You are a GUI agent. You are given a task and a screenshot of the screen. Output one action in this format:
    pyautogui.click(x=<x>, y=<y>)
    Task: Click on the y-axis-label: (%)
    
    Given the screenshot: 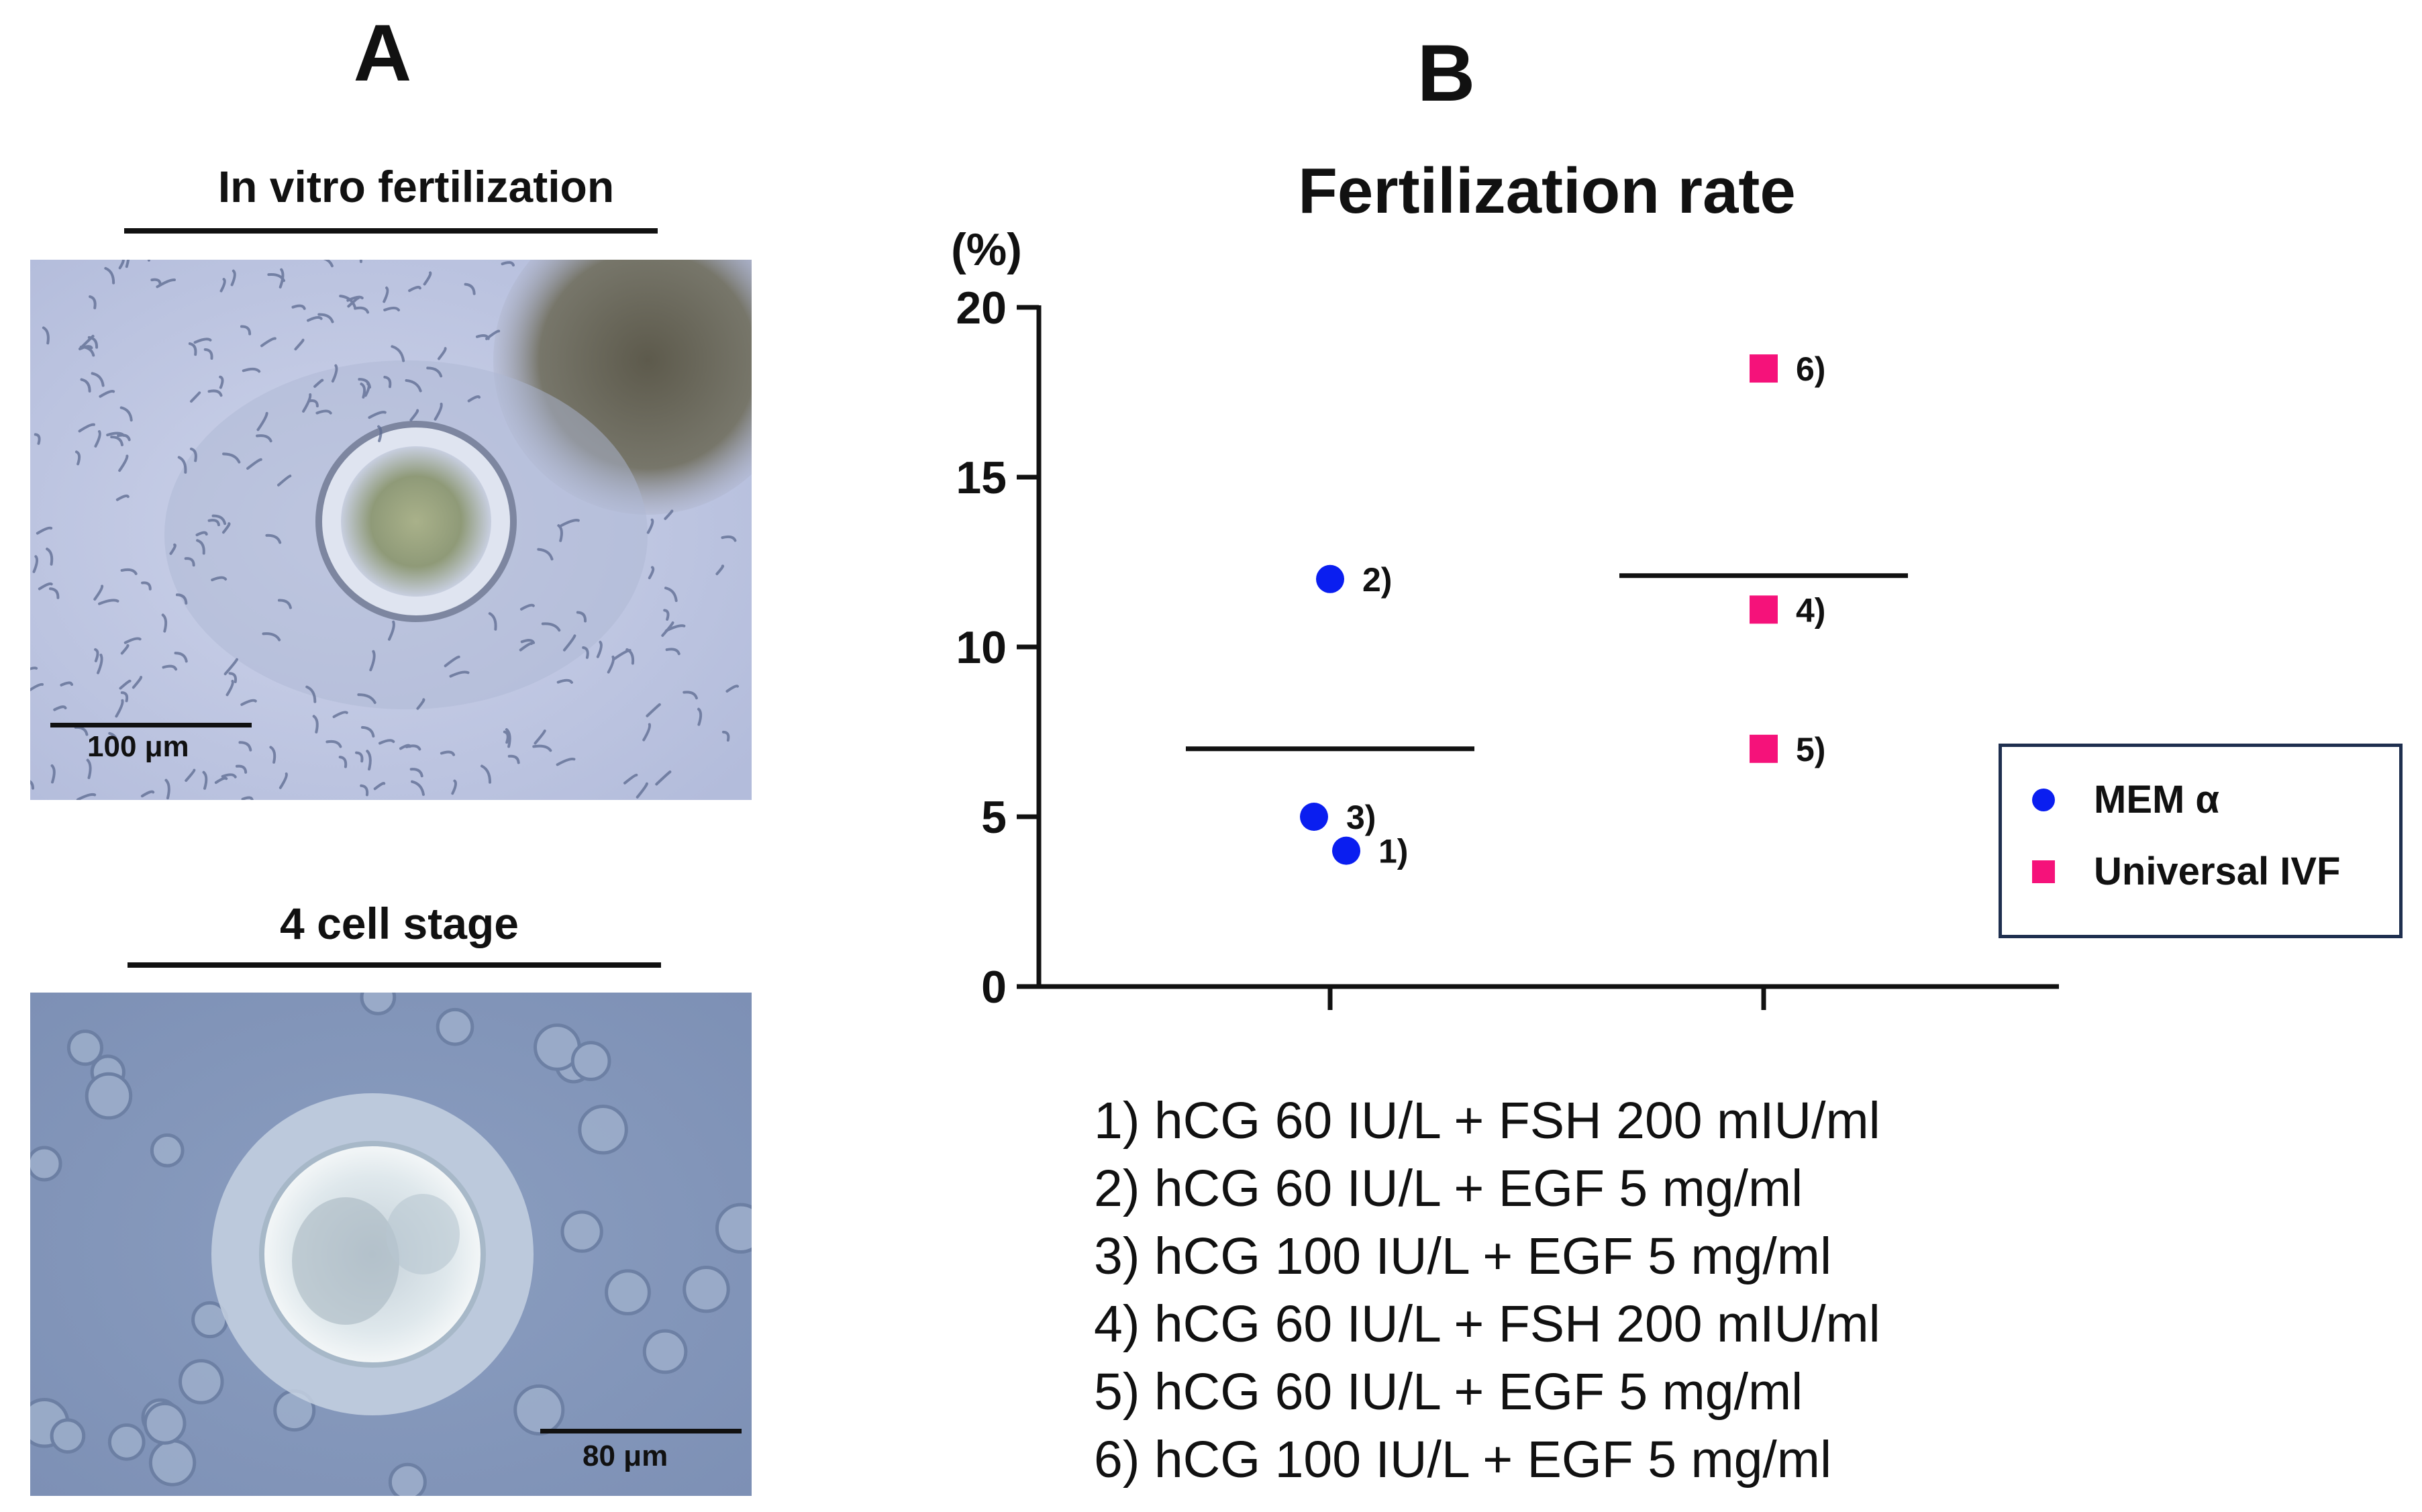 What is the action you would take?
    pyautogui.click(x=986, y=250)
    